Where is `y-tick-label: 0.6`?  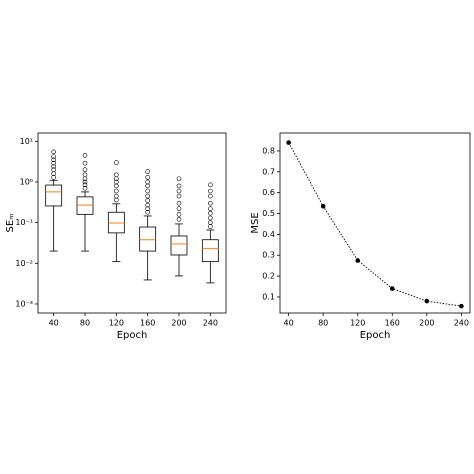
y-tick-label: 0.6 is located at coordinates (268, 192).